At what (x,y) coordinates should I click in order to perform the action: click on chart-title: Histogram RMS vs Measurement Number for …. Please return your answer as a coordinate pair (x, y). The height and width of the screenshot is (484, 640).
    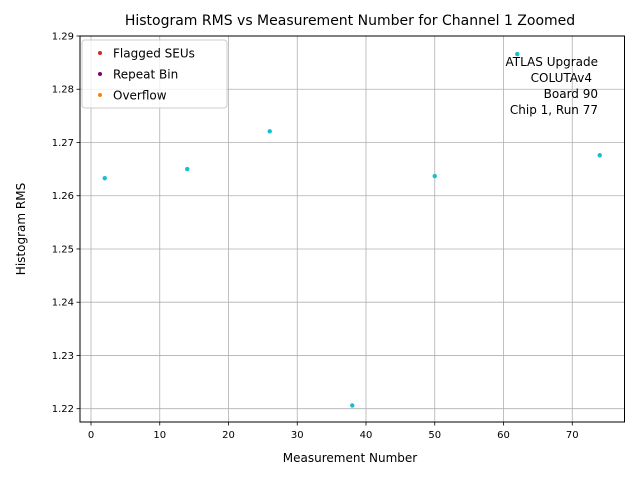
    Looking at the image, I should click on (350, 21).